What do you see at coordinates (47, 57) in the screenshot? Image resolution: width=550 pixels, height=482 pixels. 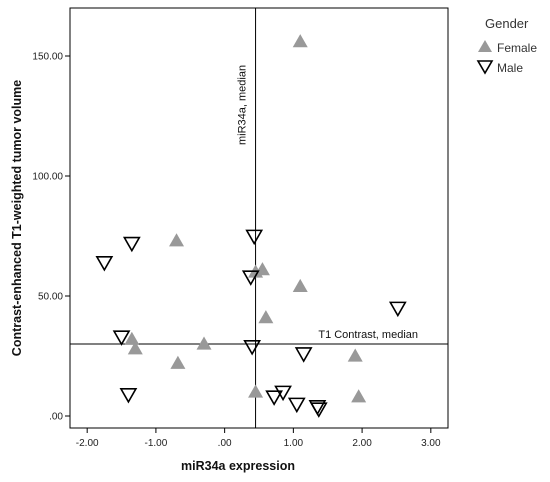 I see `y-tick-label: 150.00` at bounding box center [47, 57].